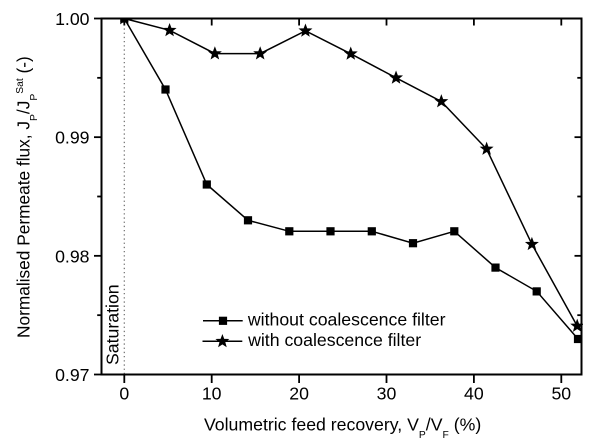 This screenshot has height=441, width=600. What do you see at coordinates (474, 394) in the screenshot?
I see `svg-text: 40` at bounding box center [474, 394].